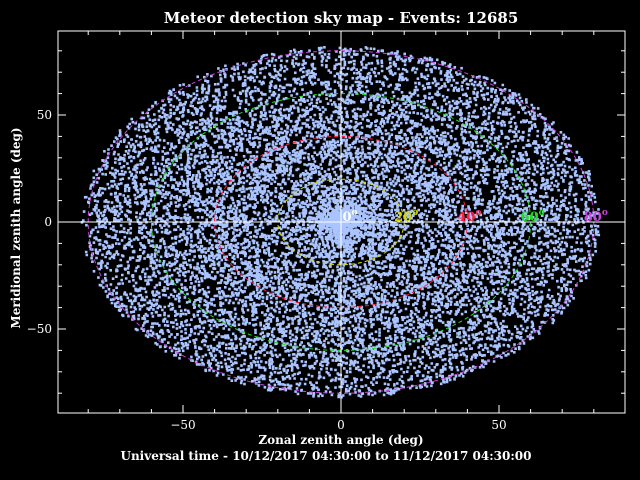 The width and height of the screenshot is (640, 480). I want to click on ring-label-60: 60o, so click(533, 216).